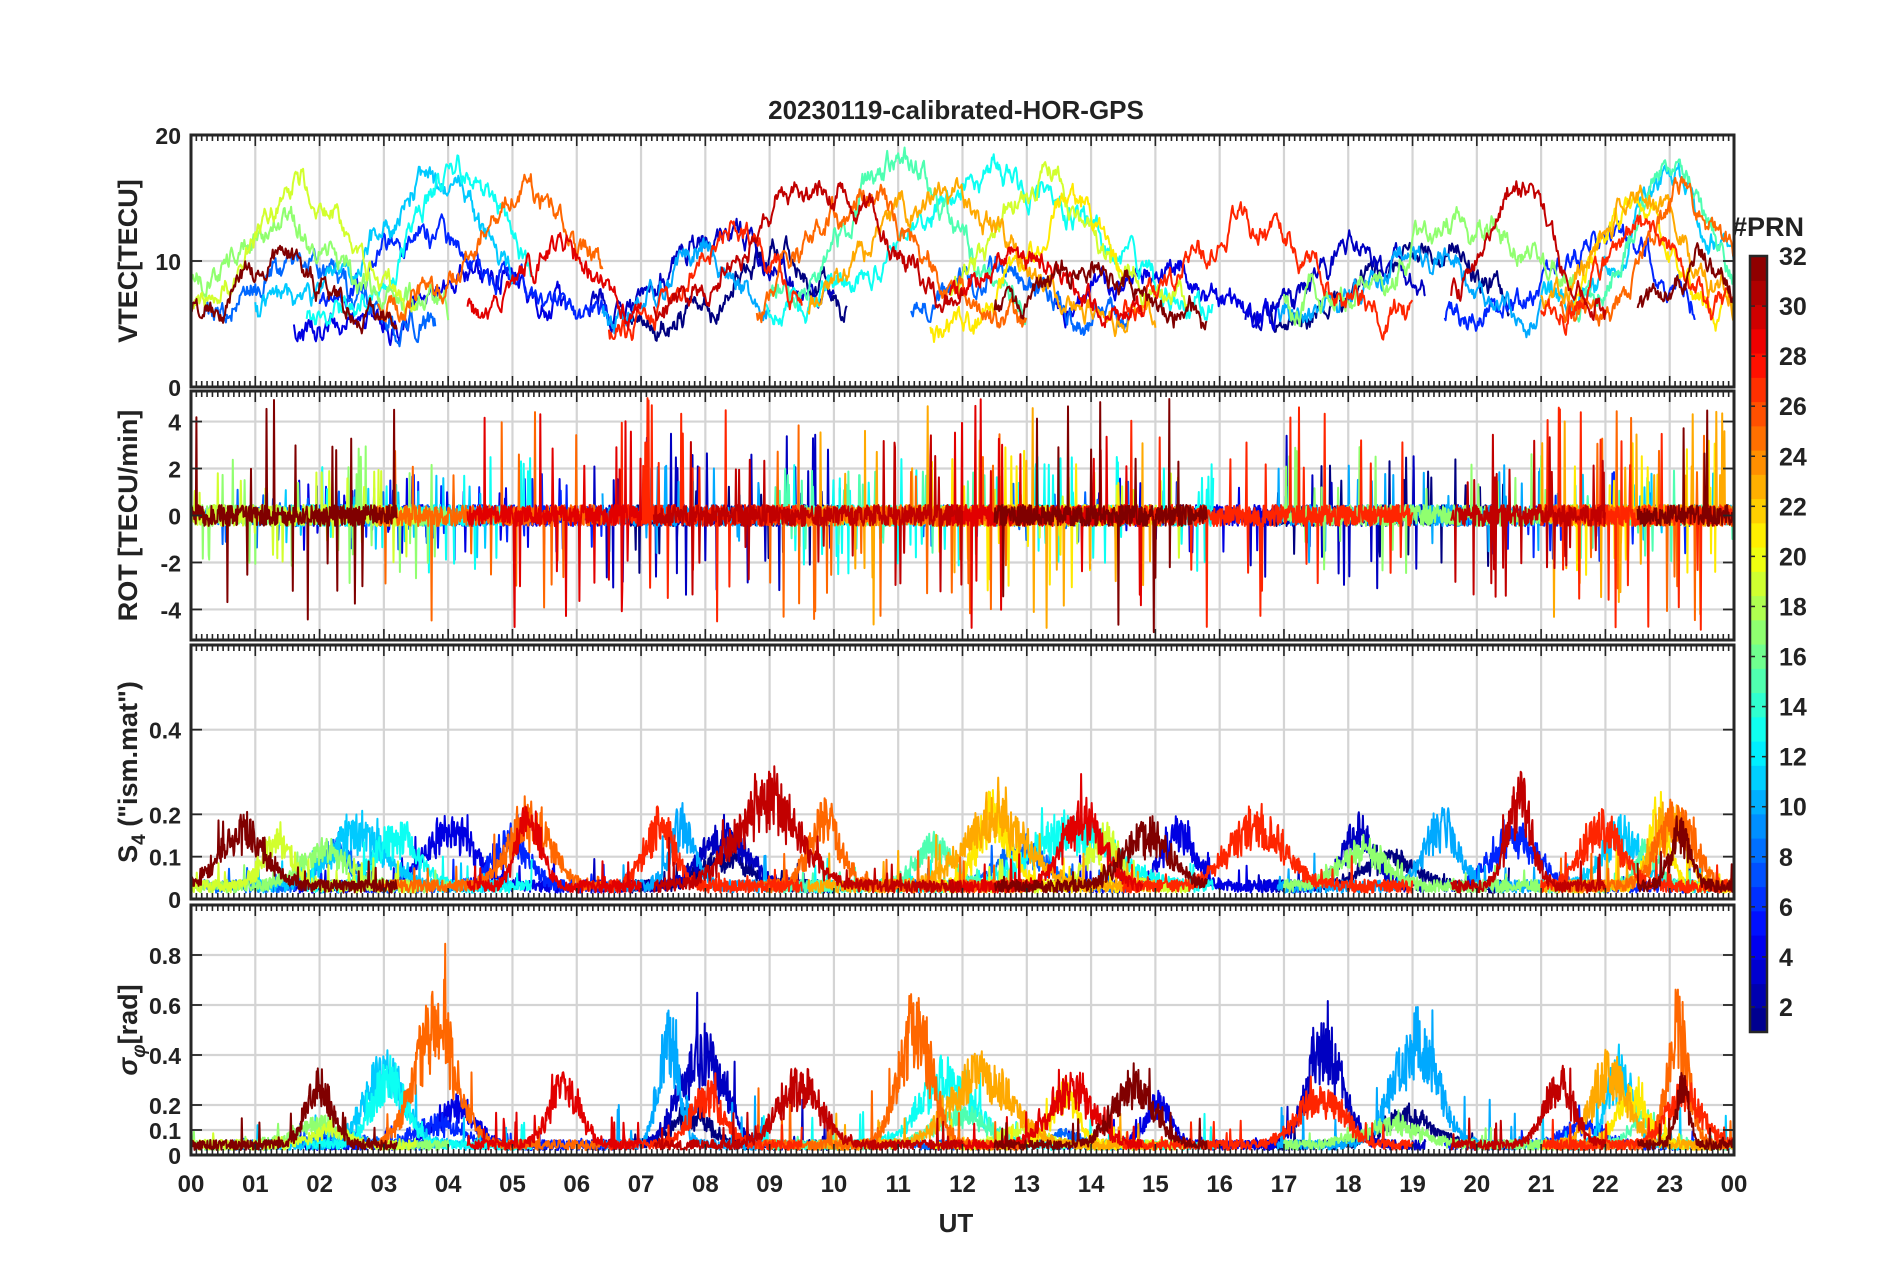  What do you see at coordinates (834, 1184) in the screenshot?
I see `x-tick-label: 10` at bounding box center [834, 1184].